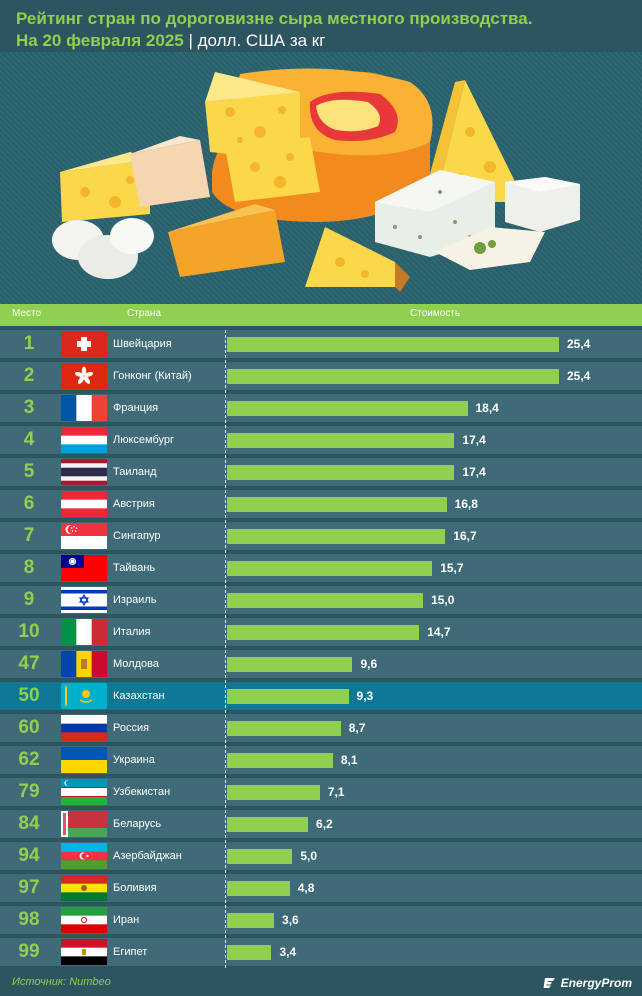 Image resolution: width=642 pixels, height=996 pixels. I want to click on value-label: 16,8, so click(466, 504).